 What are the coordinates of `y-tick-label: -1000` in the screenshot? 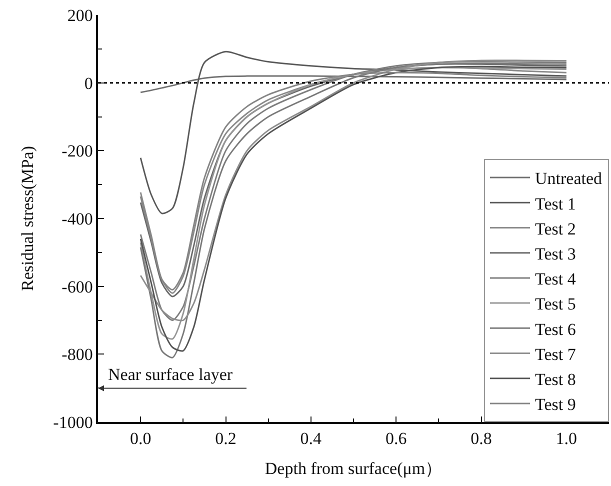 It's located at (73, 422).